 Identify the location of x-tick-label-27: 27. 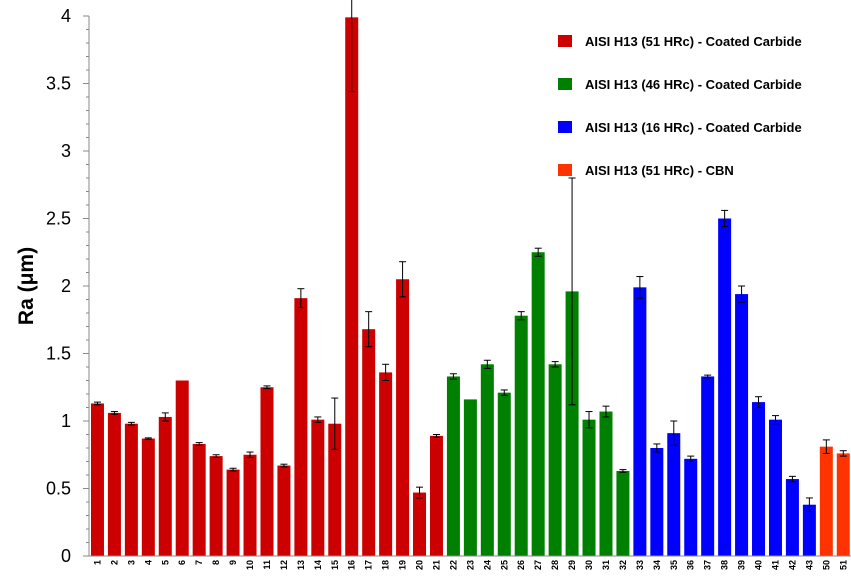
(538, 565).